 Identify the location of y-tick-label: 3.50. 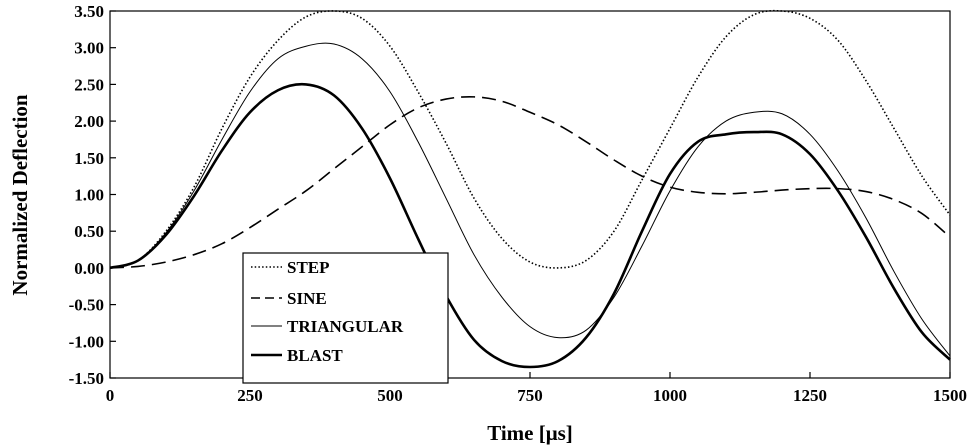
(89, 11).